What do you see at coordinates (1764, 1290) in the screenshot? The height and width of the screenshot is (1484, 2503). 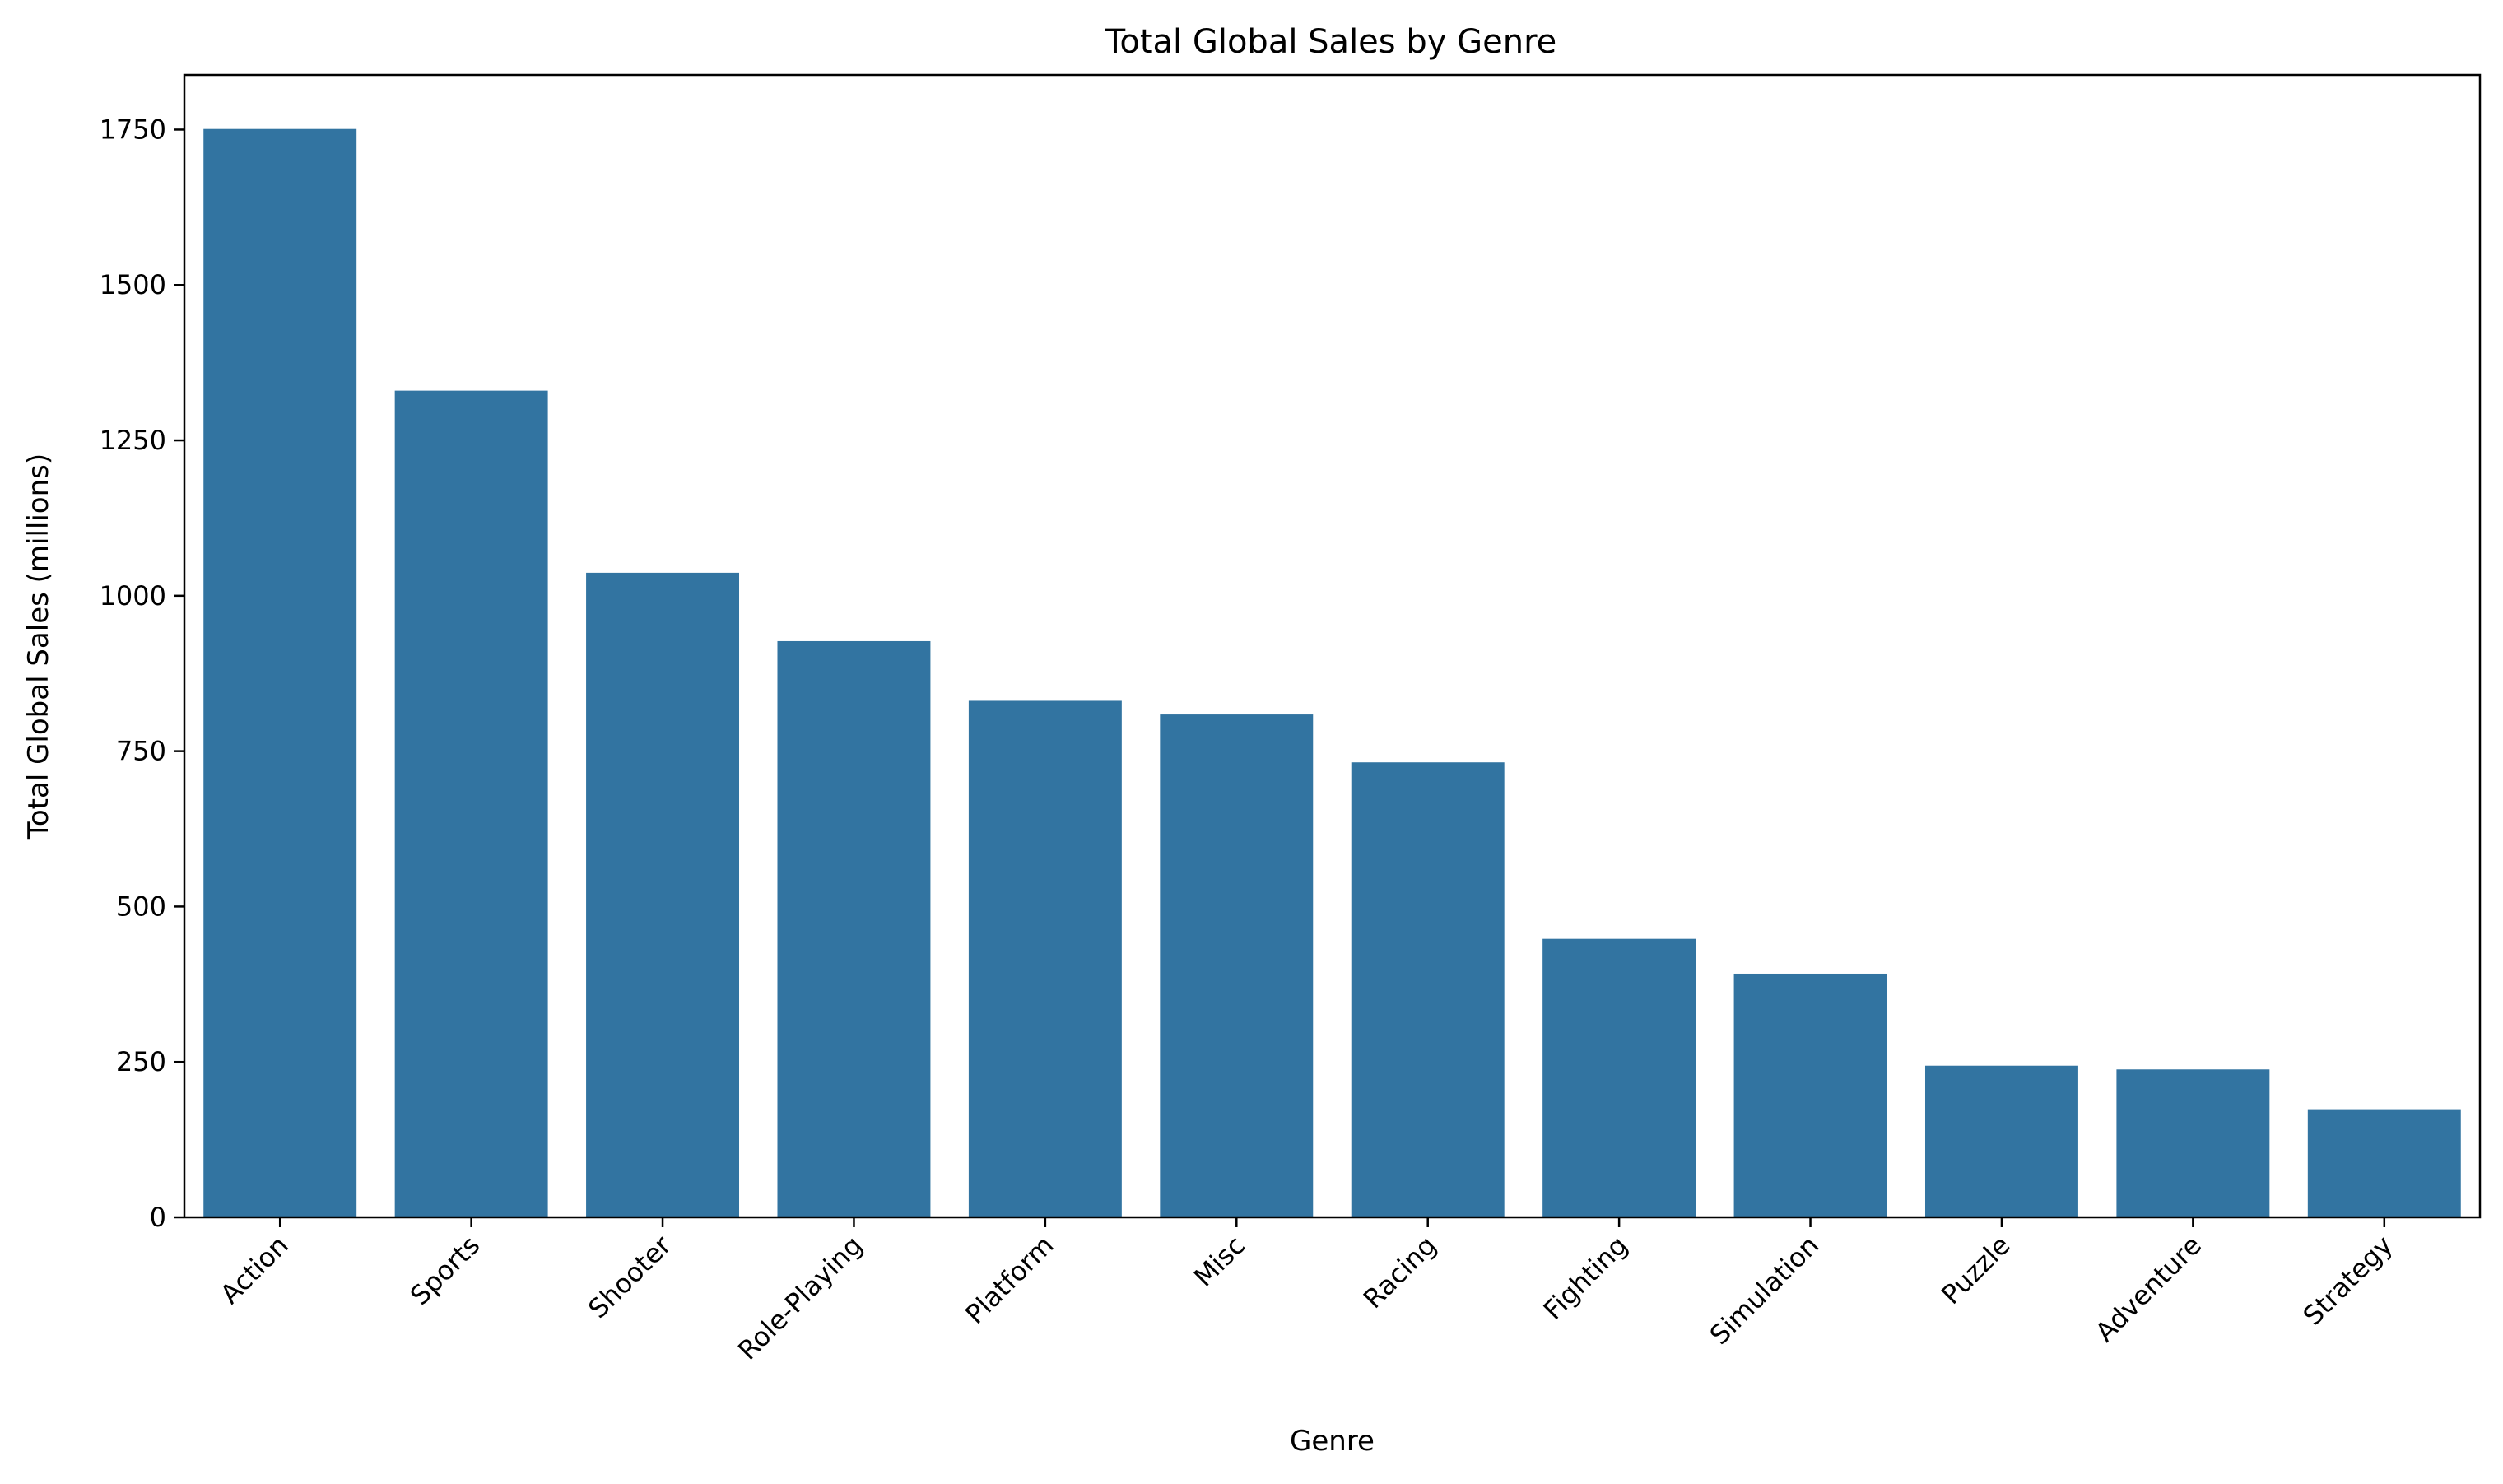 I see `x-tick-label: Simulation` at bounding box center [1764, 1290].